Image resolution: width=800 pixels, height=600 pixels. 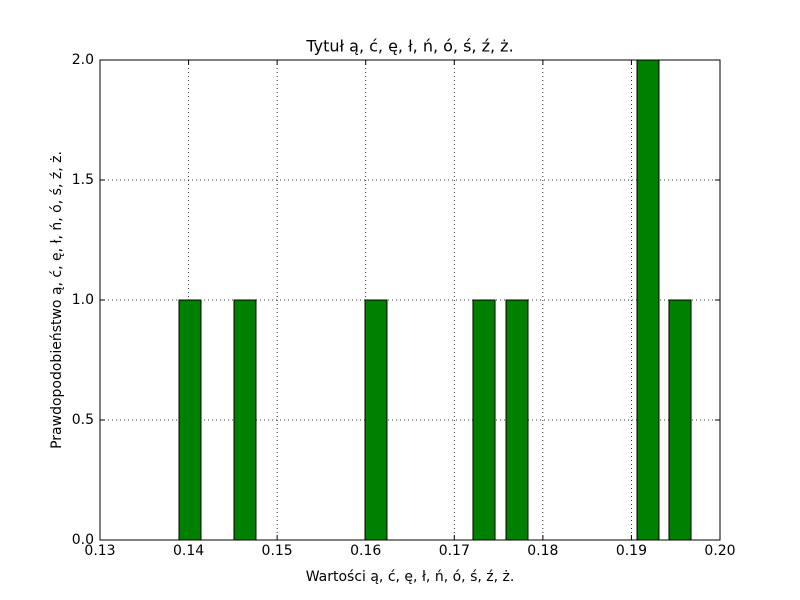 What do you see at coordinates (83, 420) in the screenshot?
I see `y-tick-label: 0.5` at bounding box center [83, 420].